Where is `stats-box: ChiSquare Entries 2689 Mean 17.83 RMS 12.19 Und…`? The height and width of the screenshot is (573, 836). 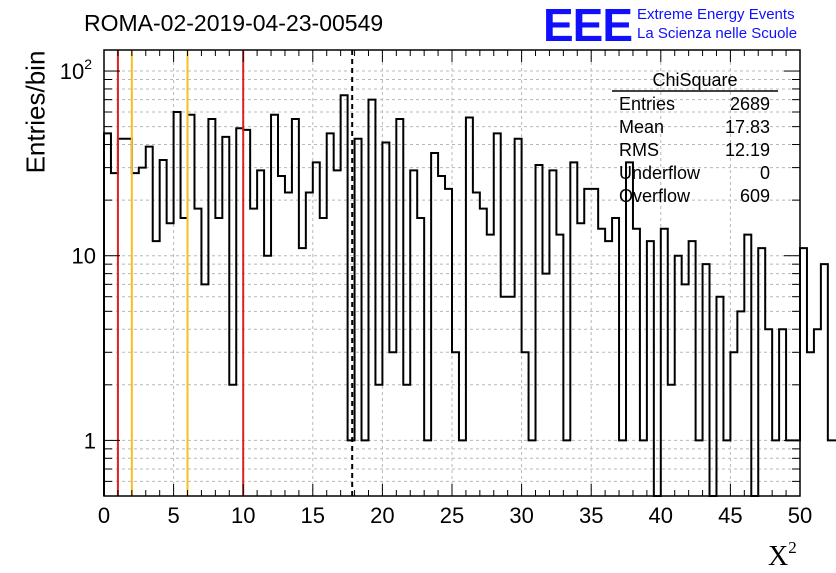 stats-box: ChiSquare Entries 2689 Mean 17.83 RMS 12.19 Und… is located at coordinates (695, 138).